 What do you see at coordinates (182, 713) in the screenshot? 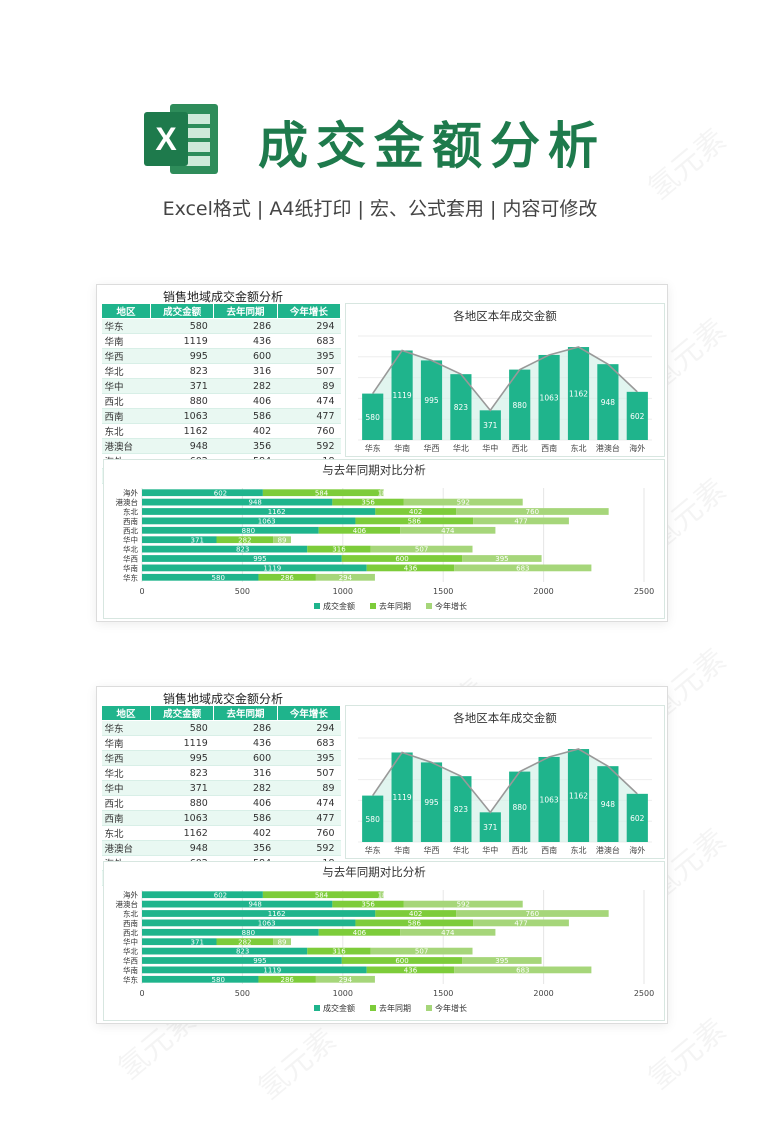
I see `table-header-cell: 成交金额` at bounding box center [182, 713].